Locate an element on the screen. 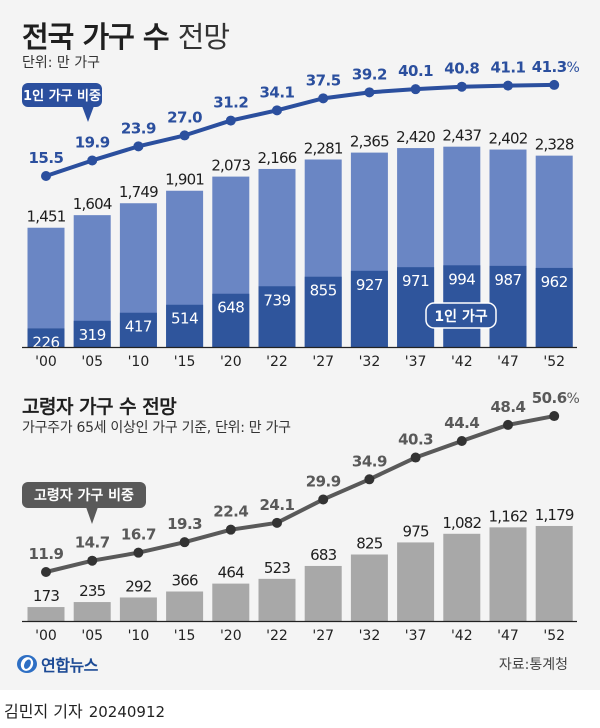 This screenshot has height=728, width=600. x-tick-label: '47 is located at coordinates (508, 636).